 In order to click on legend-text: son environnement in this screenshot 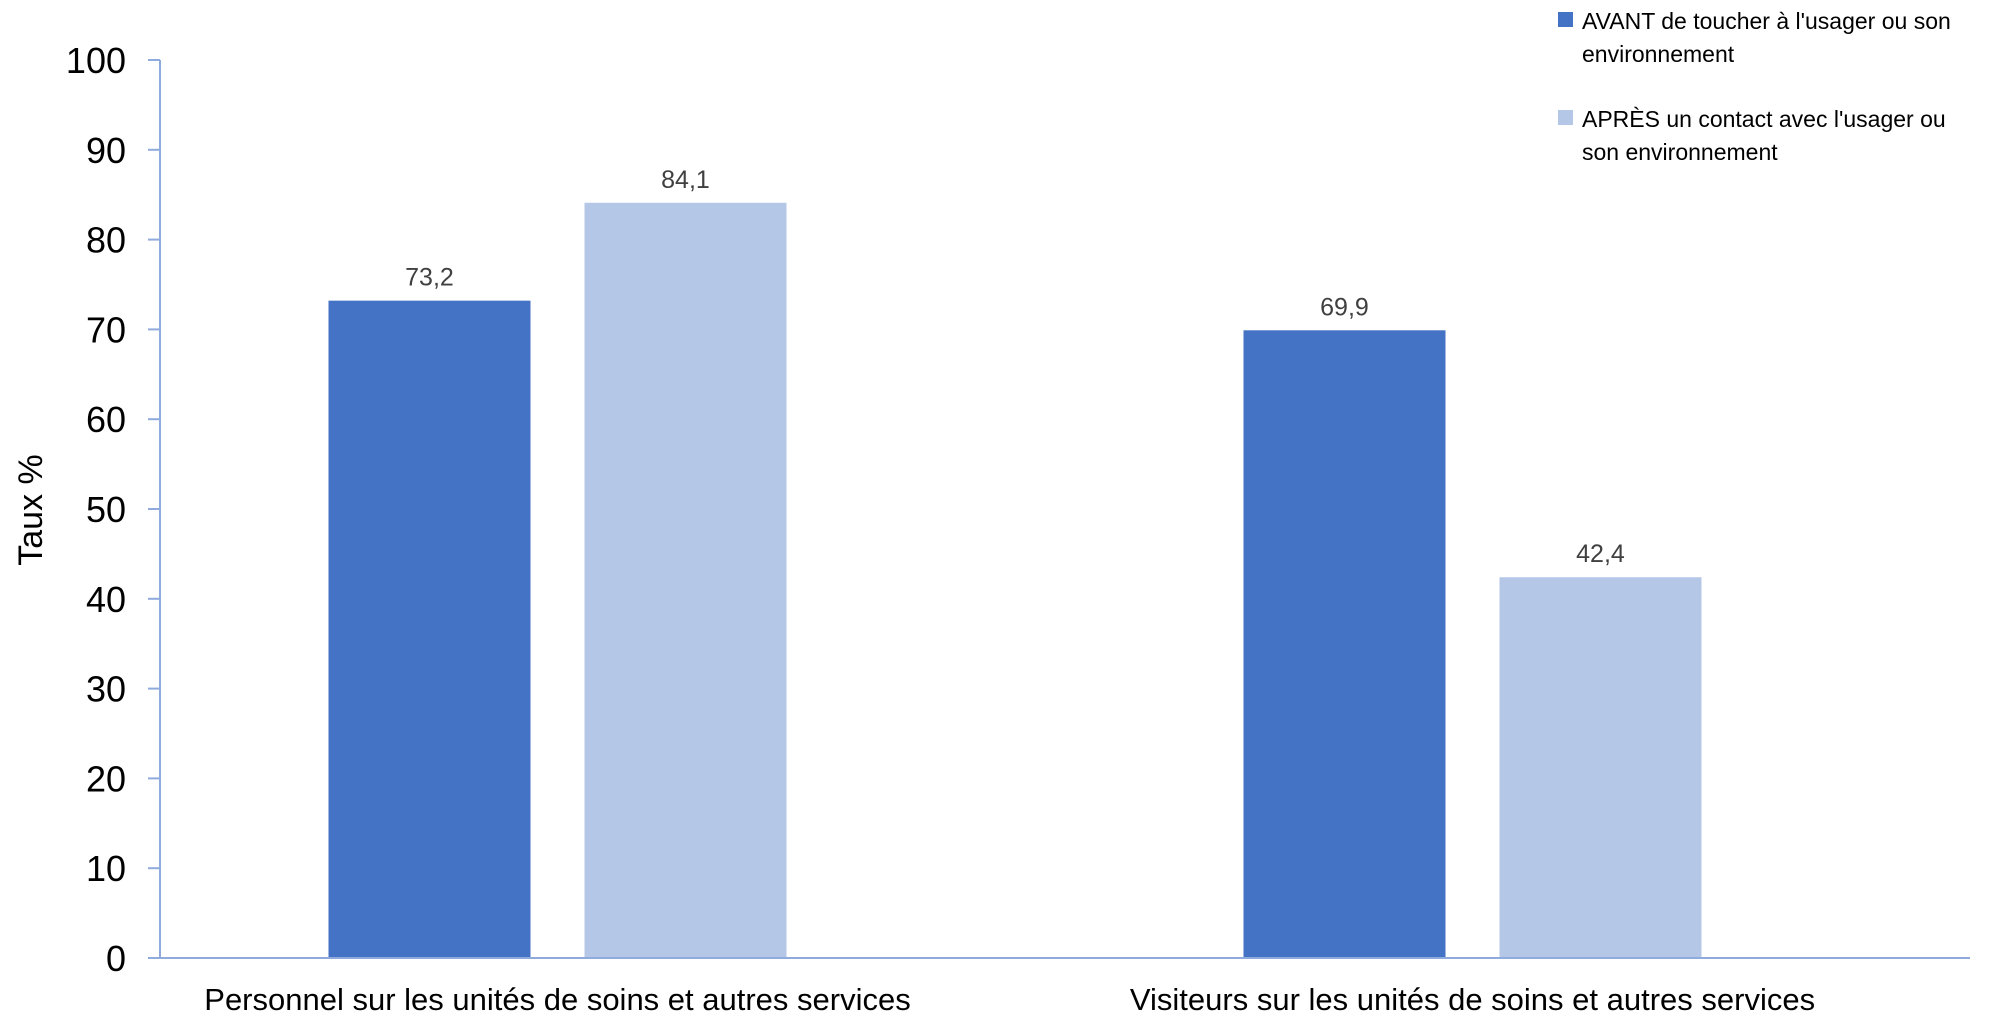, I will do `click(1680, 152)`.